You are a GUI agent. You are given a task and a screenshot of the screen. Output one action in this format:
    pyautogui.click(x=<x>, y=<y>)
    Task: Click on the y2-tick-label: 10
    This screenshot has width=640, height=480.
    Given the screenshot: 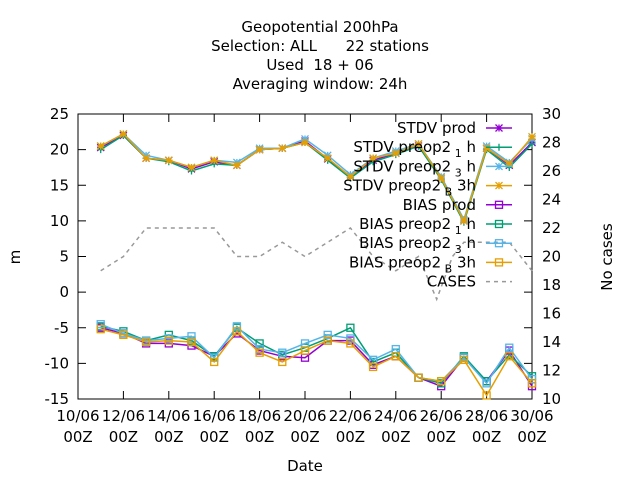 What is the action you would take?
    pyautogui.click(x=551, y=399)
    